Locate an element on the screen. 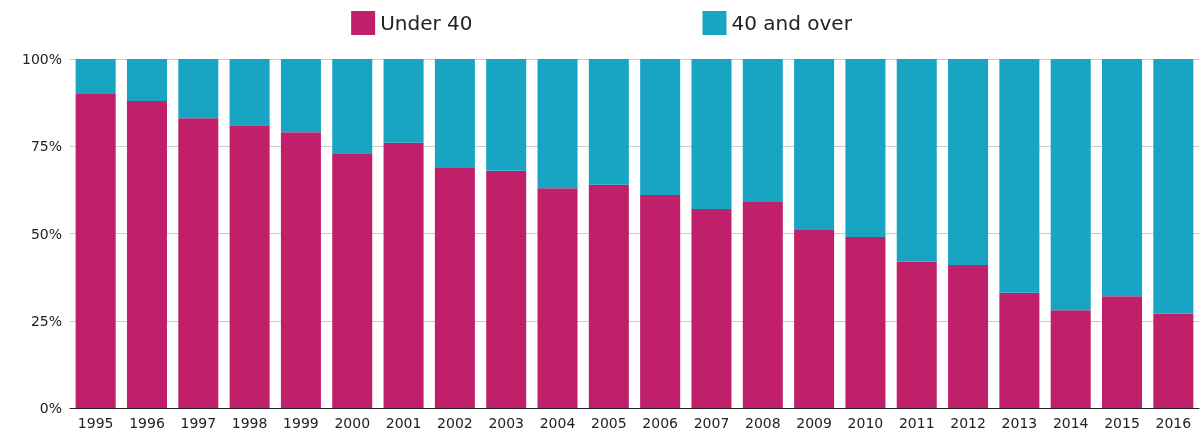 The width and height of the screenshot is (1203, 443). x-tick-label: 2003 is located at coordinates (506, 423).